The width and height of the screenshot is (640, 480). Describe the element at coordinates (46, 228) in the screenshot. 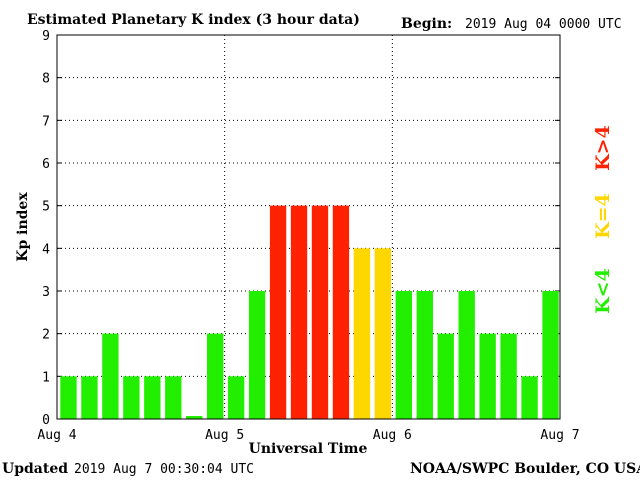

I see `y-tick-labels: 0 1 2 3 4 5 6 7 8 9` at that location.